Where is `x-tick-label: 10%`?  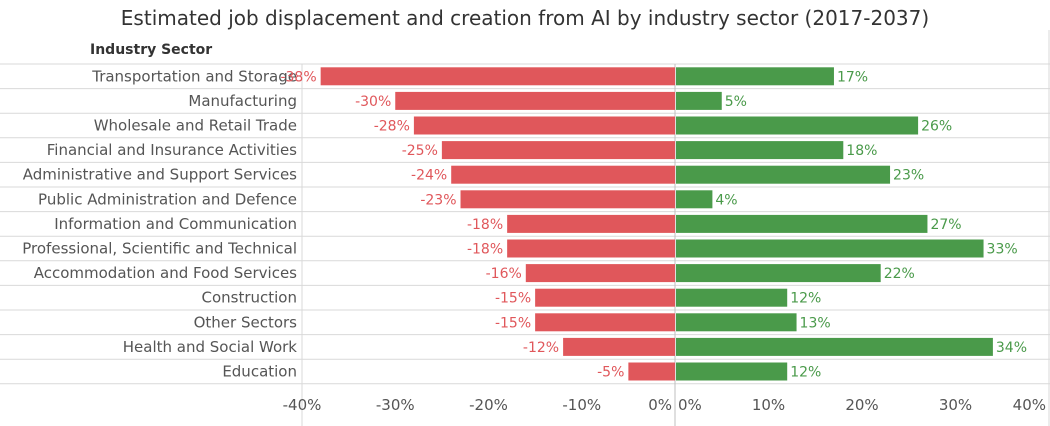 x-tick-label: 10% is located at coordinates (768, 405).